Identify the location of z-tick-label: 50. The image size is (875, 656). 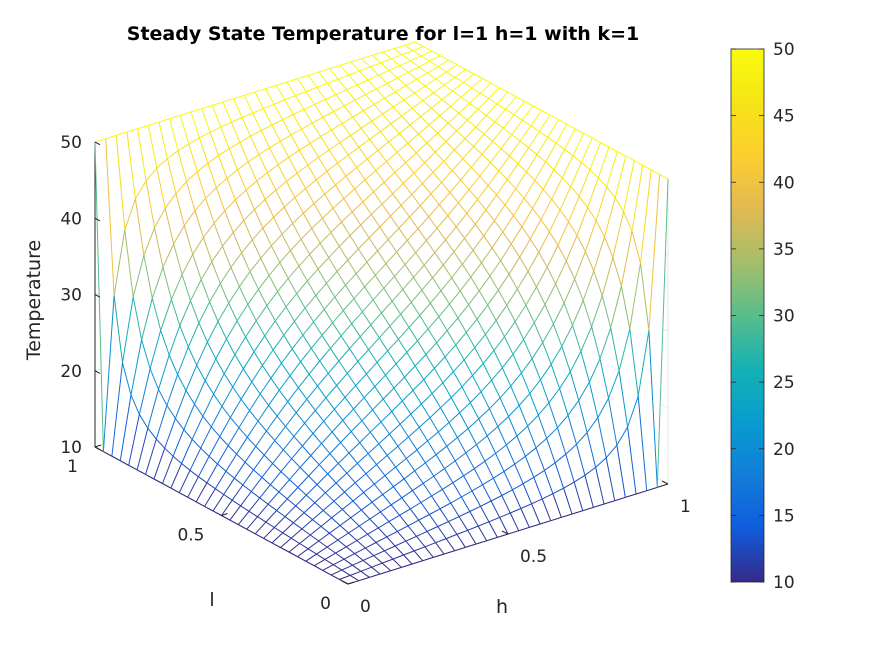
(71, 143).